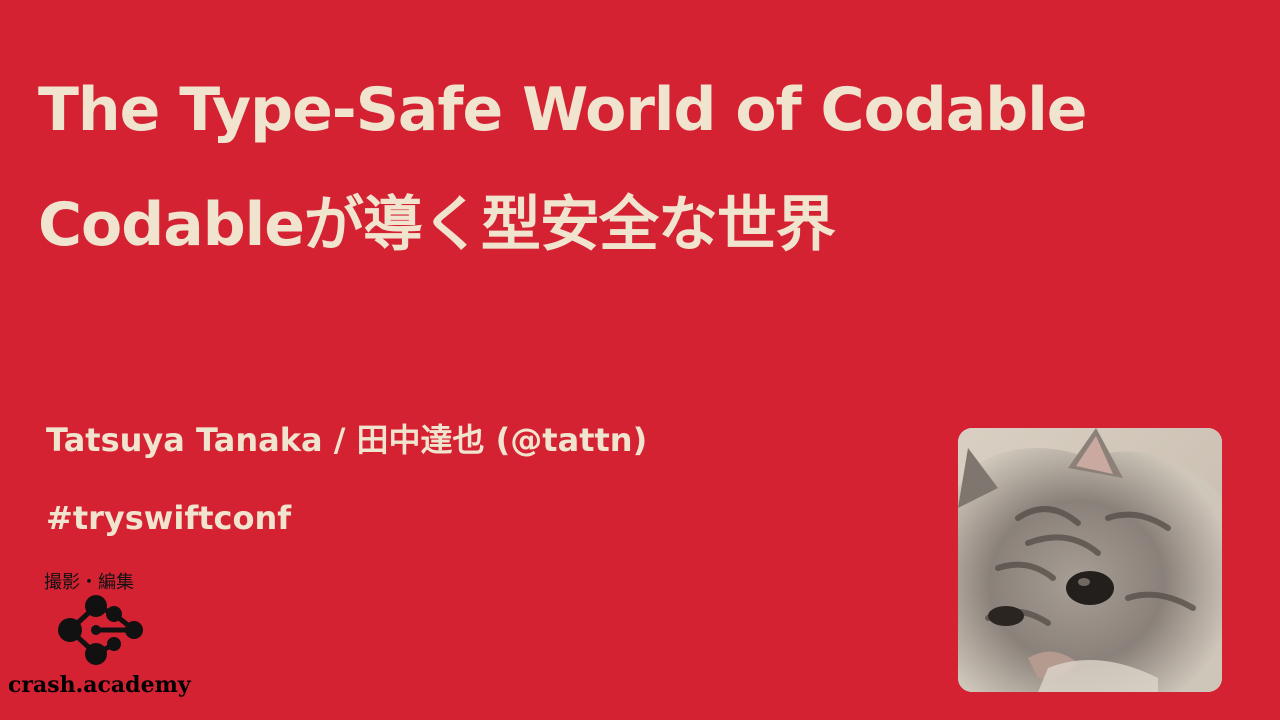  Describe the element at coordinates (99, 685) in the screenshot. I see `brand-name: crash.academy` at that location.